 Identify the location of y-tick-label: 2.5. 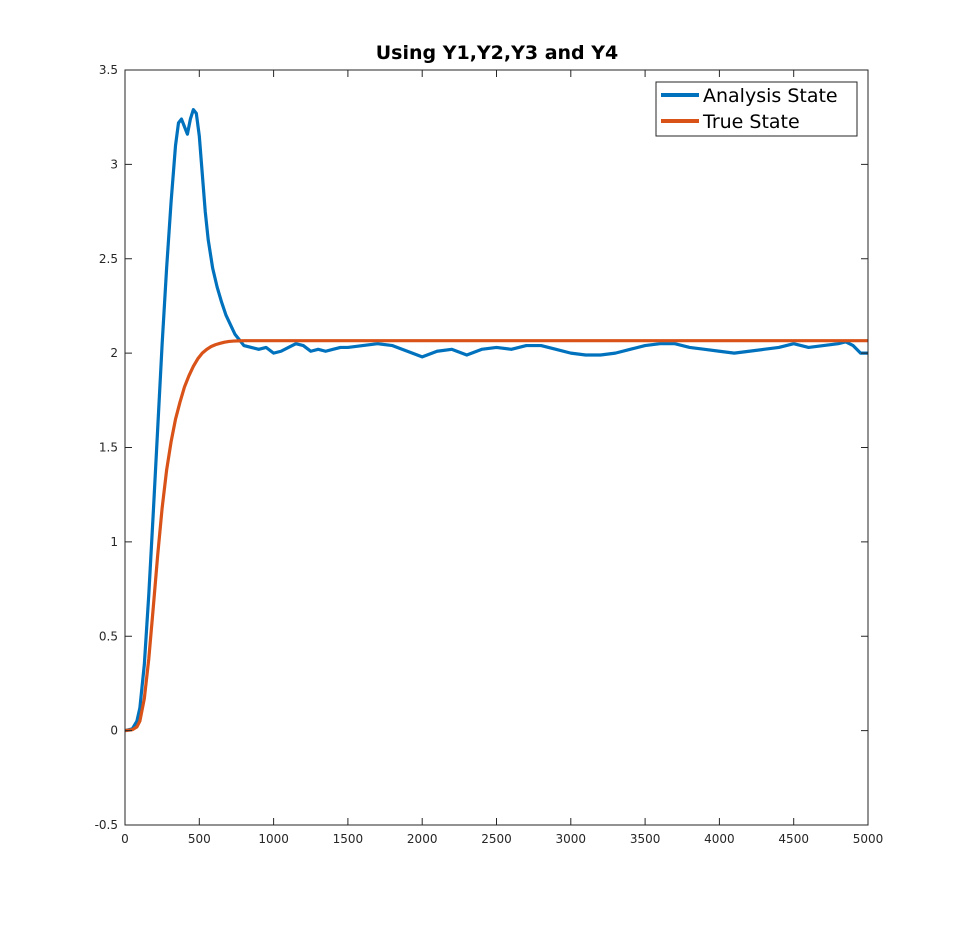
(108, 259).